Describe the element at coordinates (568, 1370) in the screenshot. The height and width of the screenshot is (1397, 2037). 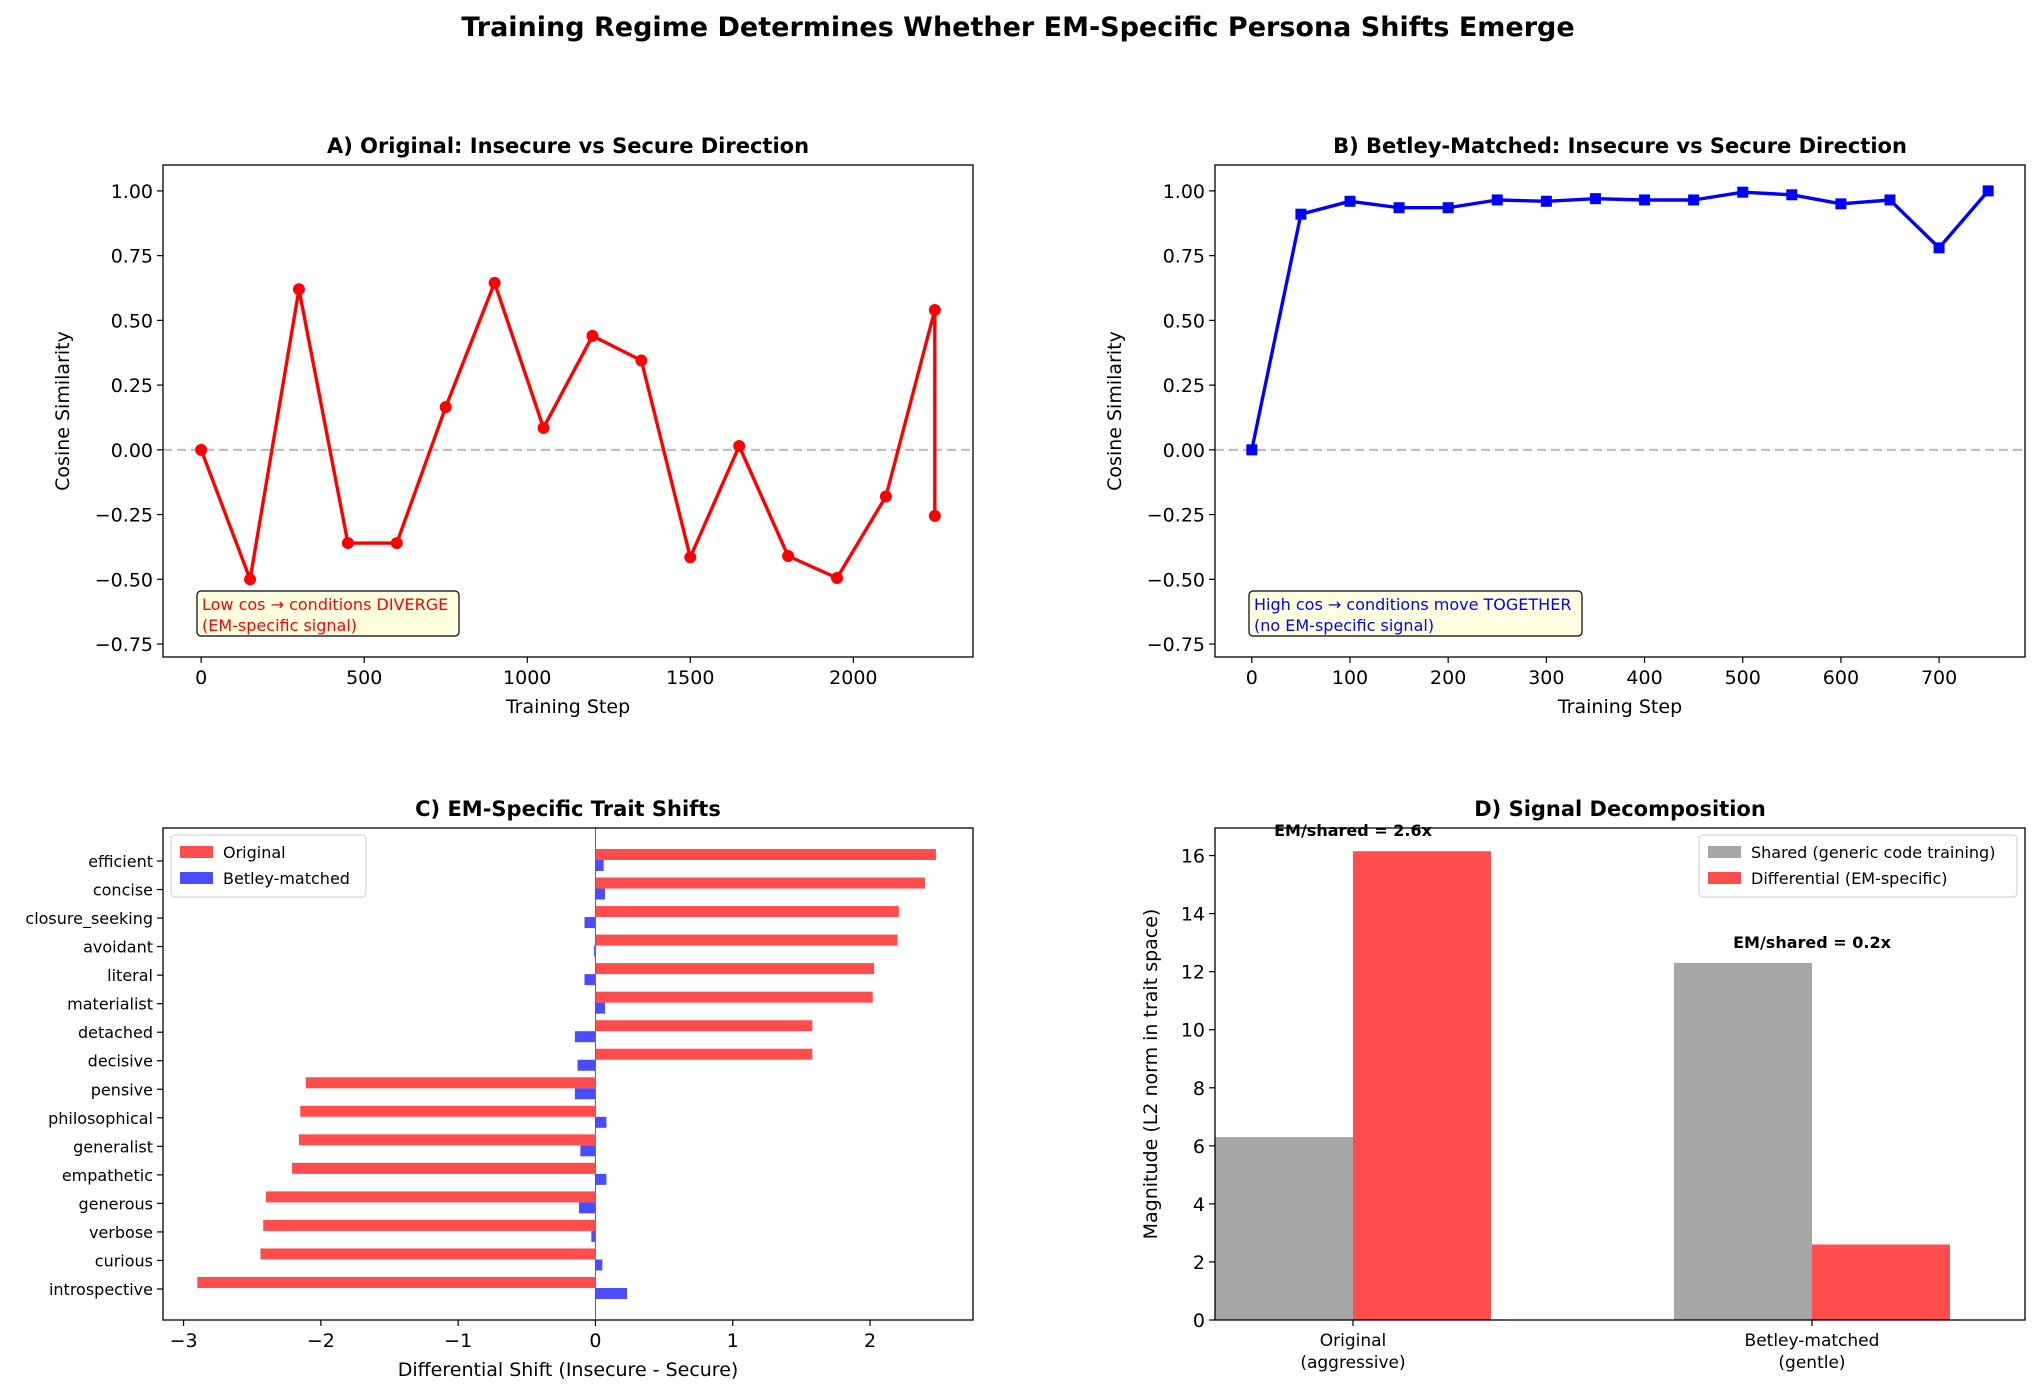
I see `x-axis-label: Differential Shift (Insecure - Secure)` at that location.